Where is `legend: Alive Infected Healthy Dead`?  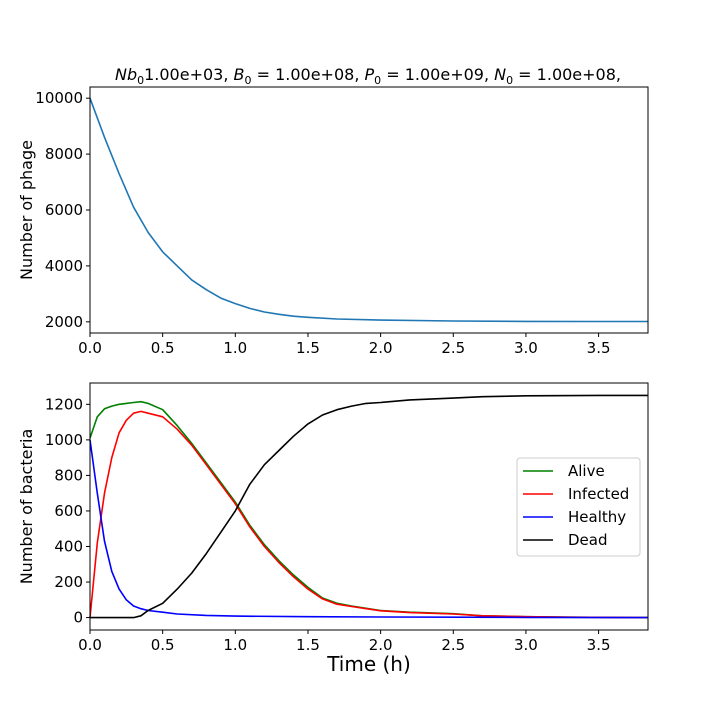 legend: Alive Infected Healthy Dead is located at coordinates (578, 507).